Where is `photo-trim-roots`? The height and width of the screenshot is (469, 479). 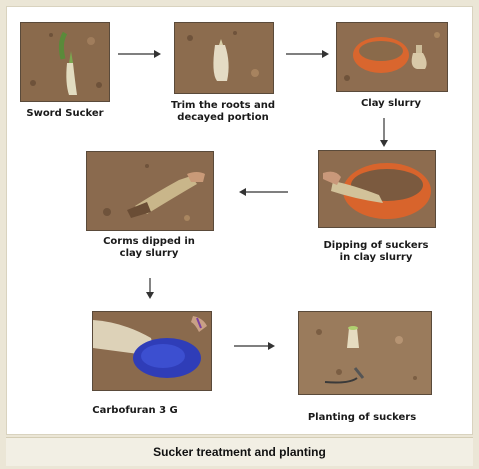 photo-trim-roots is located at coordinates (224, 58).